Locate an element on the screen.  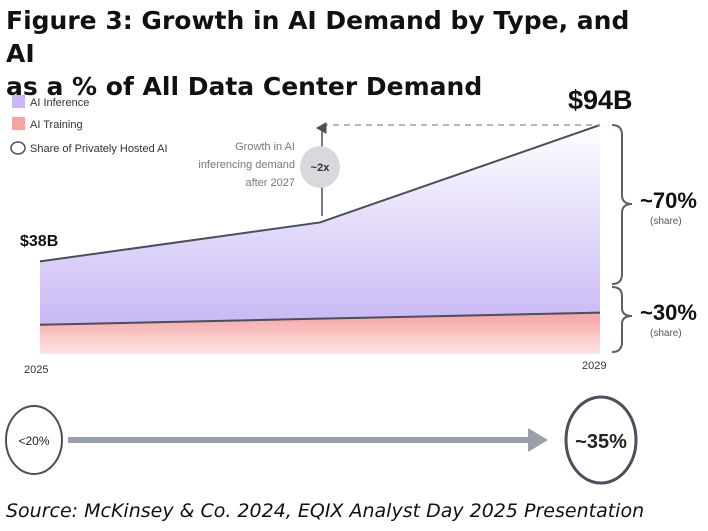
legend-label-private: Share of Privately Hosted AI is located at coordinates (99, 149).